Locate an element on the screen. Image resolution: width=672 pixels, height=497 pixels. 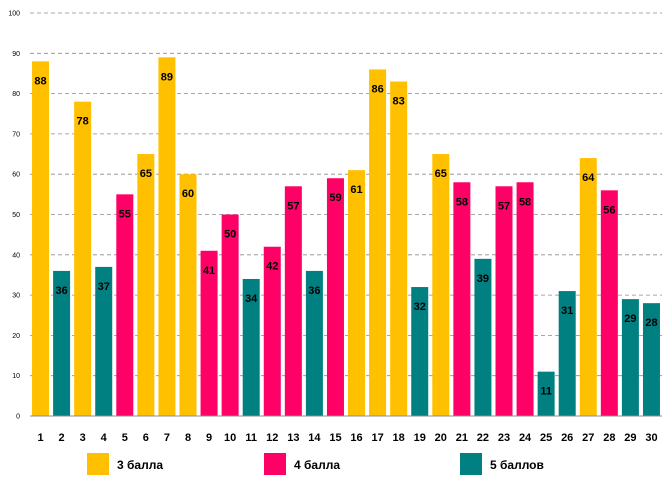
x-tick-label: 20 is located at coordinates (441, 438).